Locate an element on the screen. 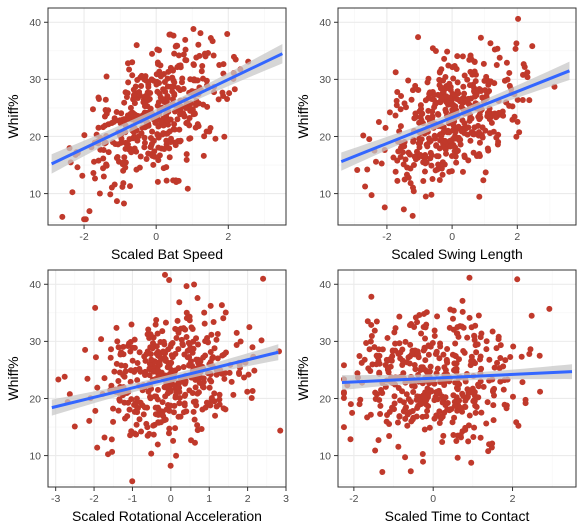  y-tick-label: 20 is located at coordinates (325, 137).